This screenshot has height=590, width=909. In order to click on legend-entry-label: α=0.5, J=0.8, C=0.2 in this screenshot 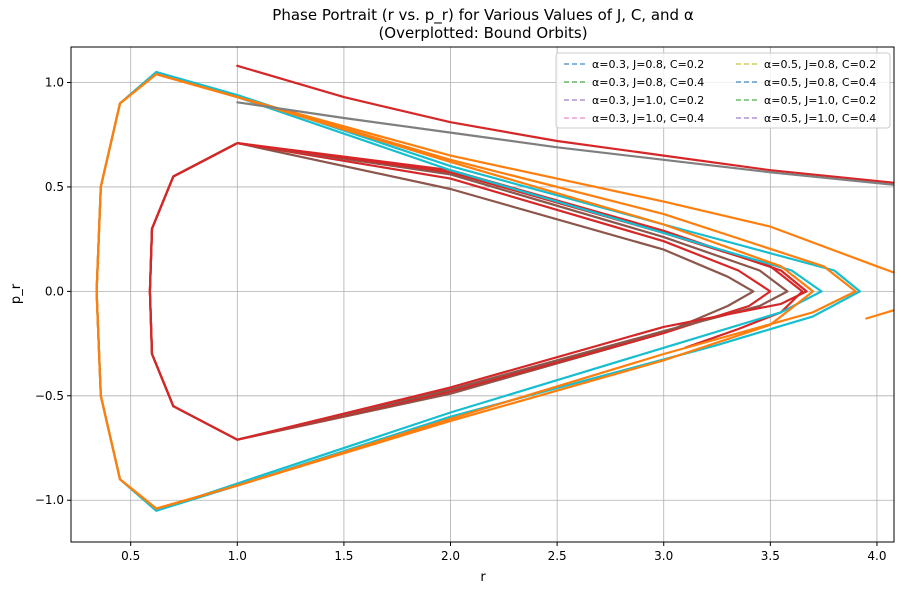, I will do `click(820, 64)`.